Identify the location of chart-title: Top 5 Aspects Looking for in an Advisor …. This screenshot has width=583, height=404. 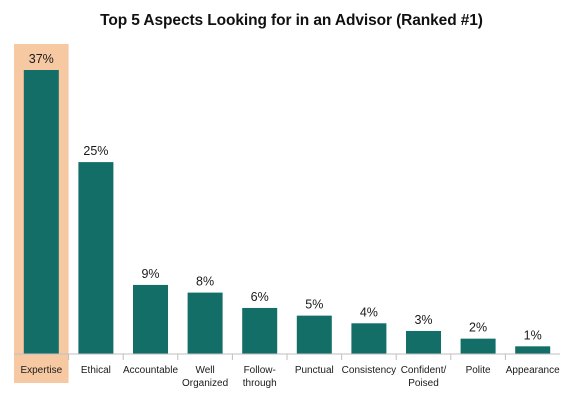
(291, 20).